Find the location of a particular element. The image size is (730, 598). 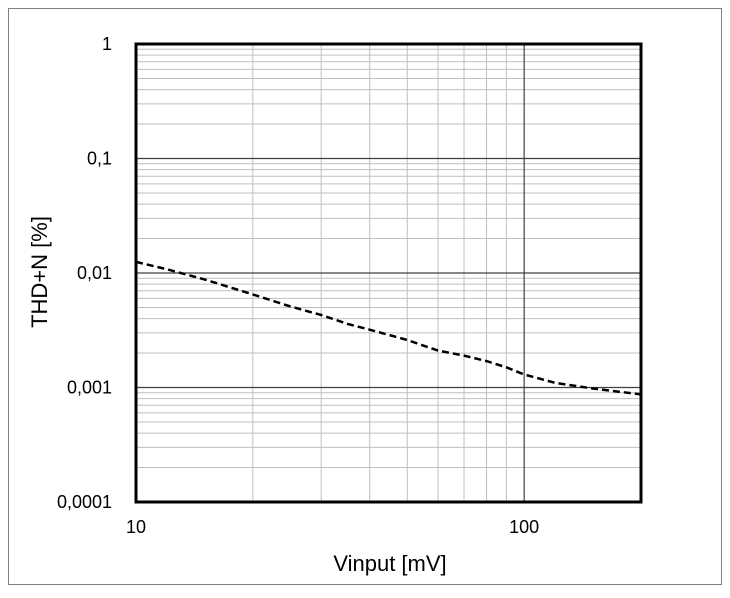

y-tick-label: 0,1 is located at coordinates (99, 159).